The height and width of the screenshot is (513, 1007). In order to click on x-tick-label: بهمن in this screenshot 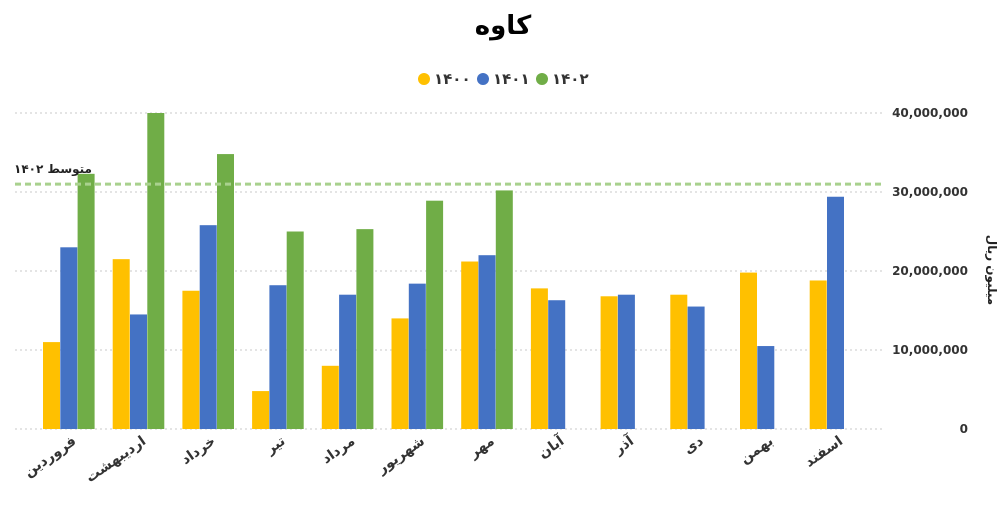, I will do `click(756, 450)`.